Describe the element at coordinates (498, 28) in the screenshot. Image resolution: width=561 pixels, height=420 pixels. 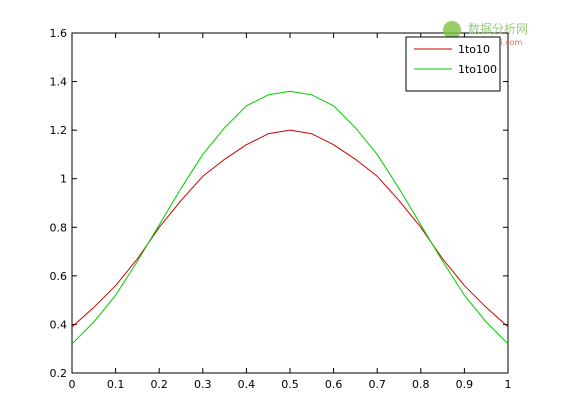
I see `watermark-title: 数据分析网` at that location.